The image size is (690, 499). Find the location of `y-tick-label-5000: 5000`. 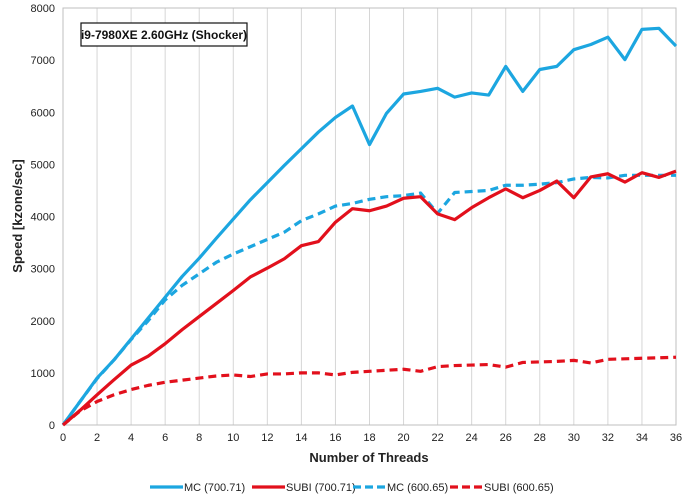

y-tick-label-5000: 5000 is located at coordinates (43, 165).